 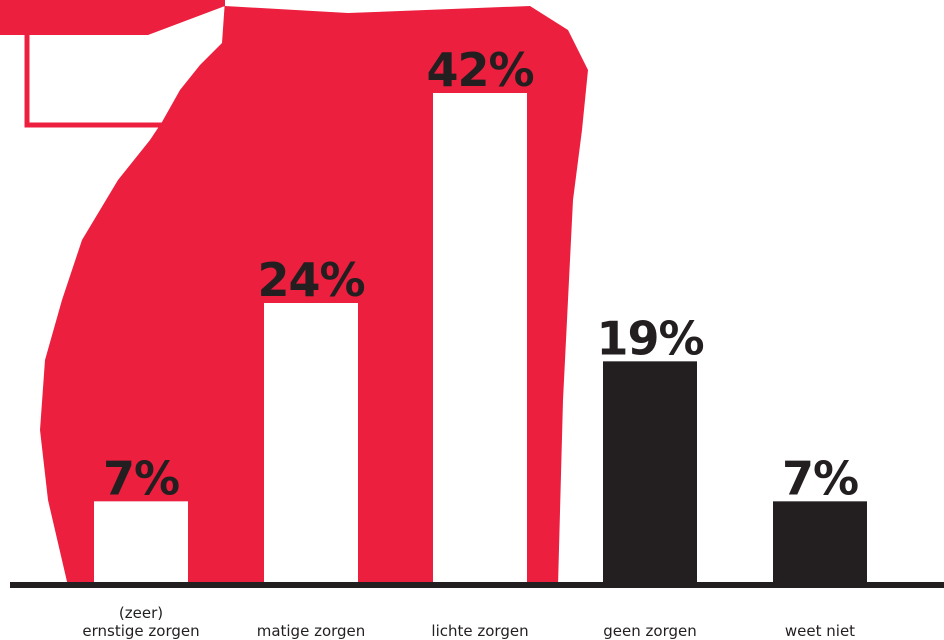 I want to click on value-label-4: 19%, so click(x=649, y=338).